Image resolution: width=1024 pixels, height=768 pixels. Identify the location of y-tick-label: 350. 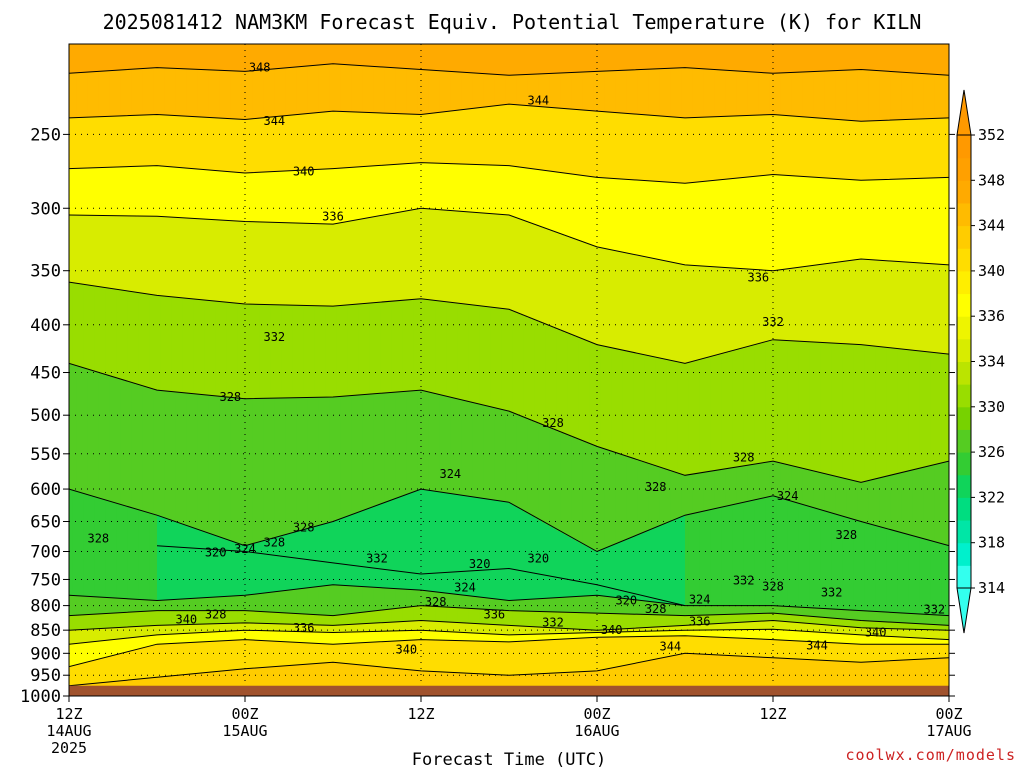
(45, 272).